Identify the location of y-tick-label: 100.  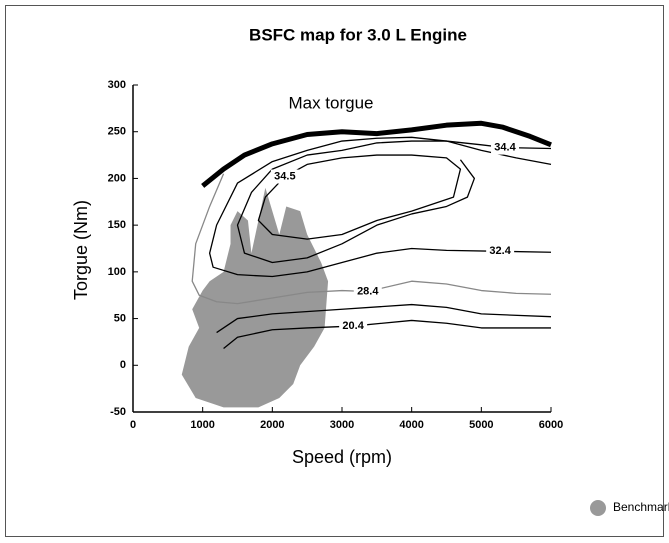
(117, 272).